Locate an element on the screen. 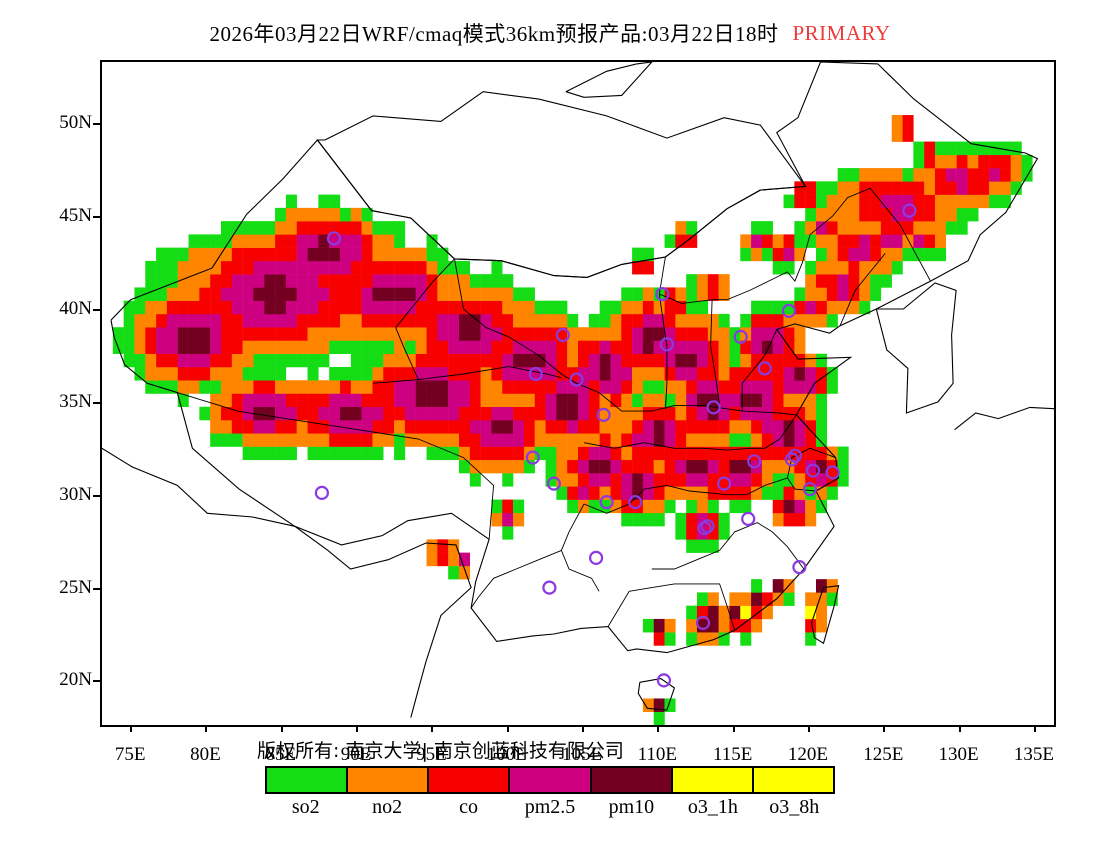 The height and width of the screenshot is (850, 1100). legend-swatch-o3-8h is located at coordinates (793, 780).